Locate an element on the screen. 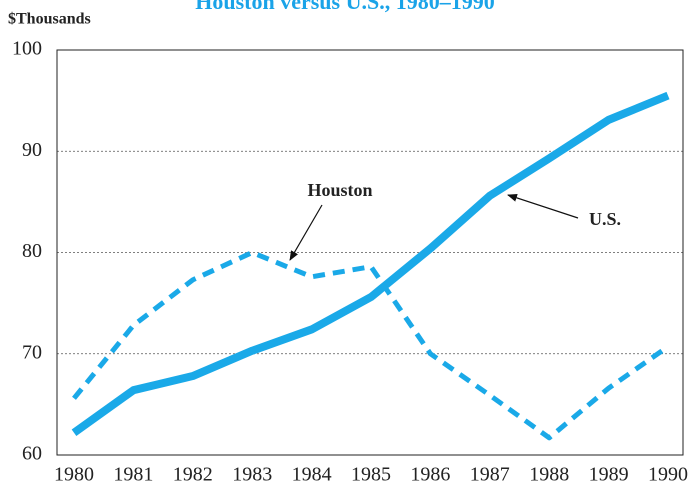 This screenshot has height=489, width=694. x-tick-label: 1984 is located at coordinates (312, 475).